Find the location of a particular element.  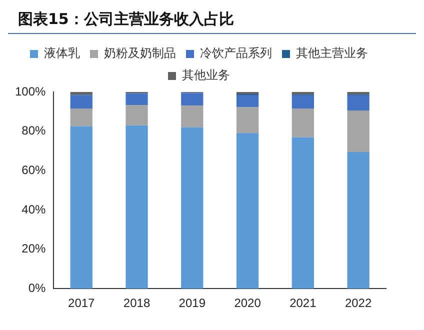

y-tick-label: 80% is located at coordinates (34, 131).